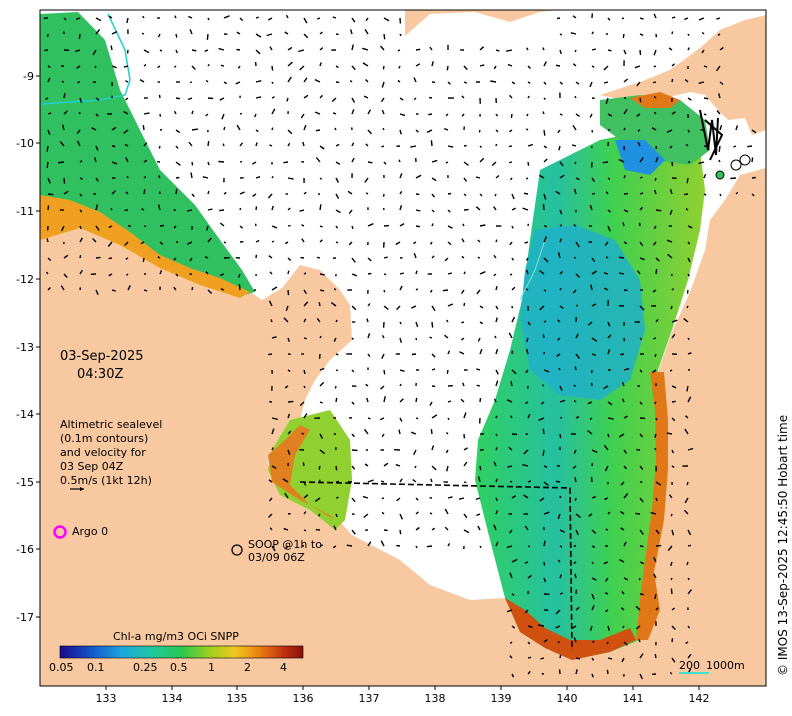  Describe the element at coordinates (745, 160) in the screenshot. I see `soop-marker` at that location.